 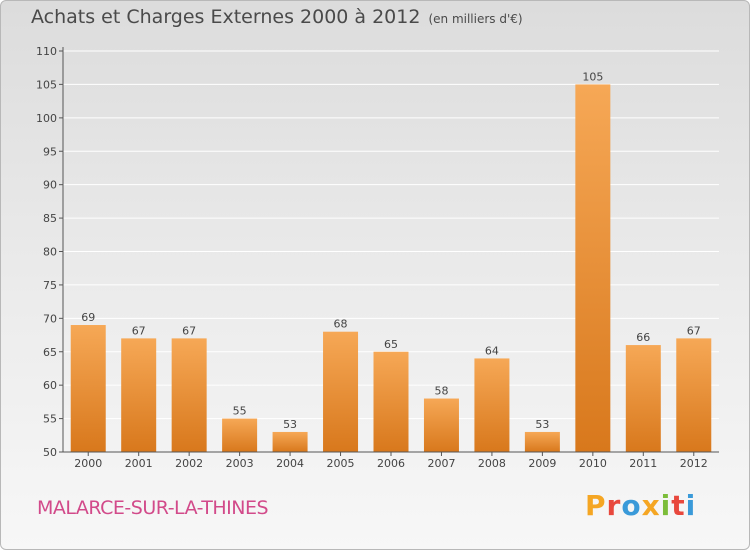 I want to click on data-label: 66, so click(x=643, y=337).